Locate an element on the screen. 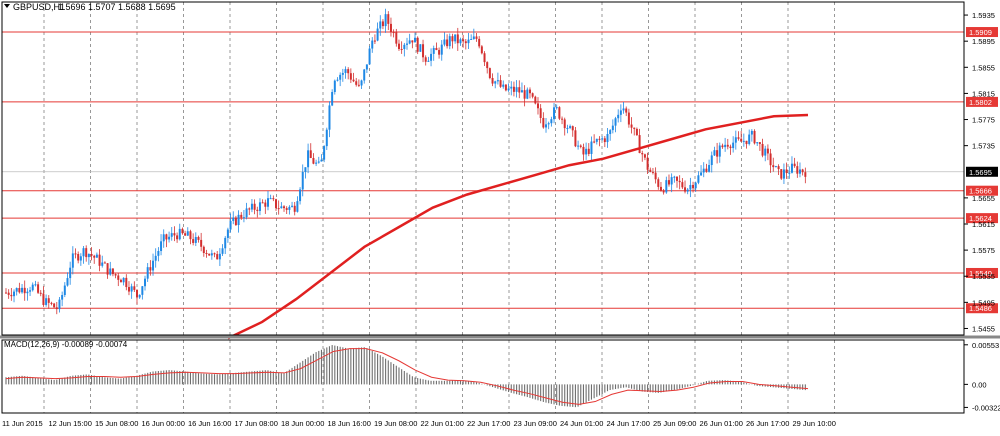 The image size is (1000, 436). level-tag is located at coordinates (982, 190).